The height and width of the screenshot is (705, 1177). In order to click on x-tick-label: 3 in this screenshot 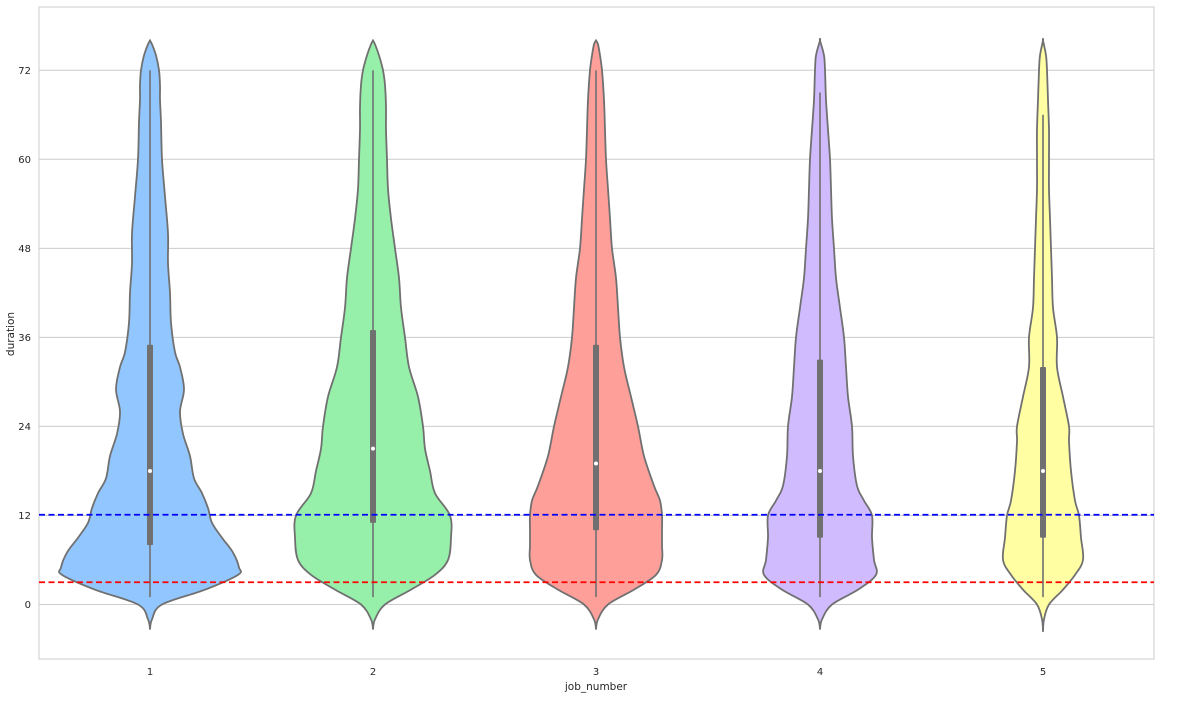, I will do `click(596, 672)`.